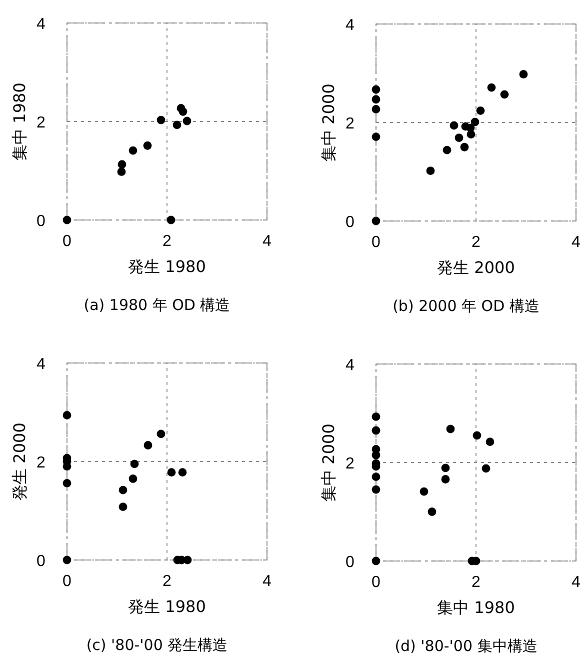 The width and height of the screenshot is (583, 671). What do you see at coordinates (466, 646) in the screenshot?
I see `text: (d) '80-'00 集中構造` at bounding box center [466, 646].